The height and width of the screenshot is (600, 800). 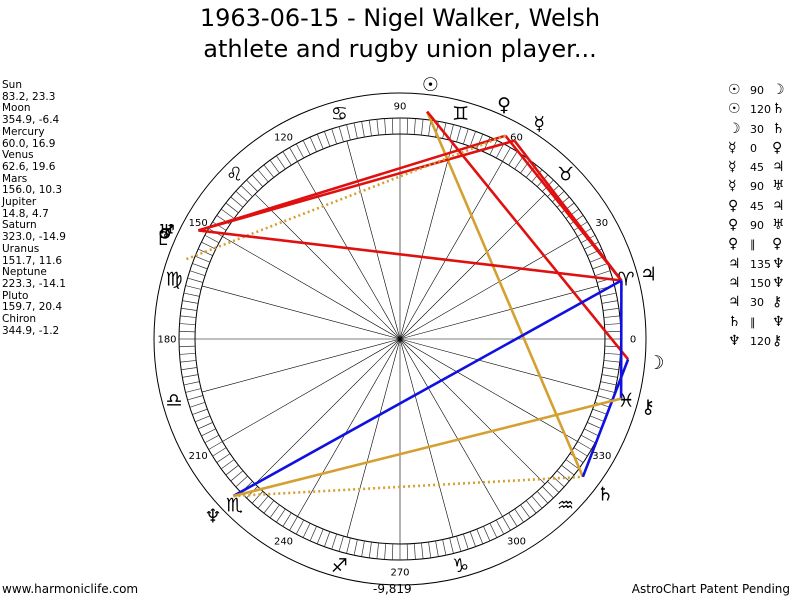 I want to click on chart-title-line-1: 1963-06-15 - Nigel Walker, Welsh, so click(x=400, y=18).